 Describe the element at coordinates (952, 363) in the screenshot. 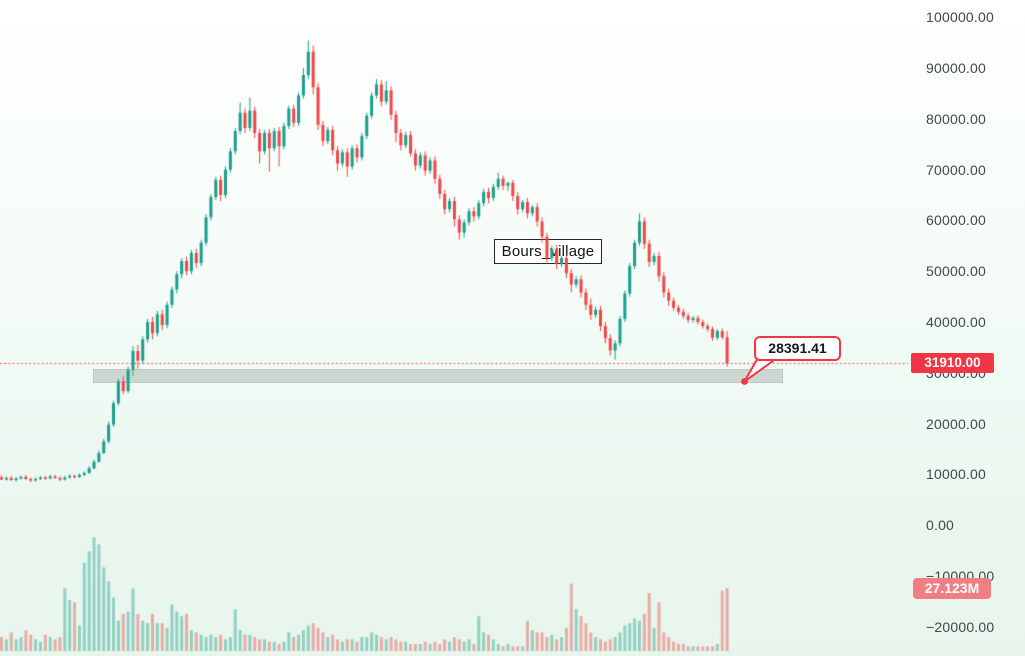

I see `last-price-badge: 31910.00` at that location.